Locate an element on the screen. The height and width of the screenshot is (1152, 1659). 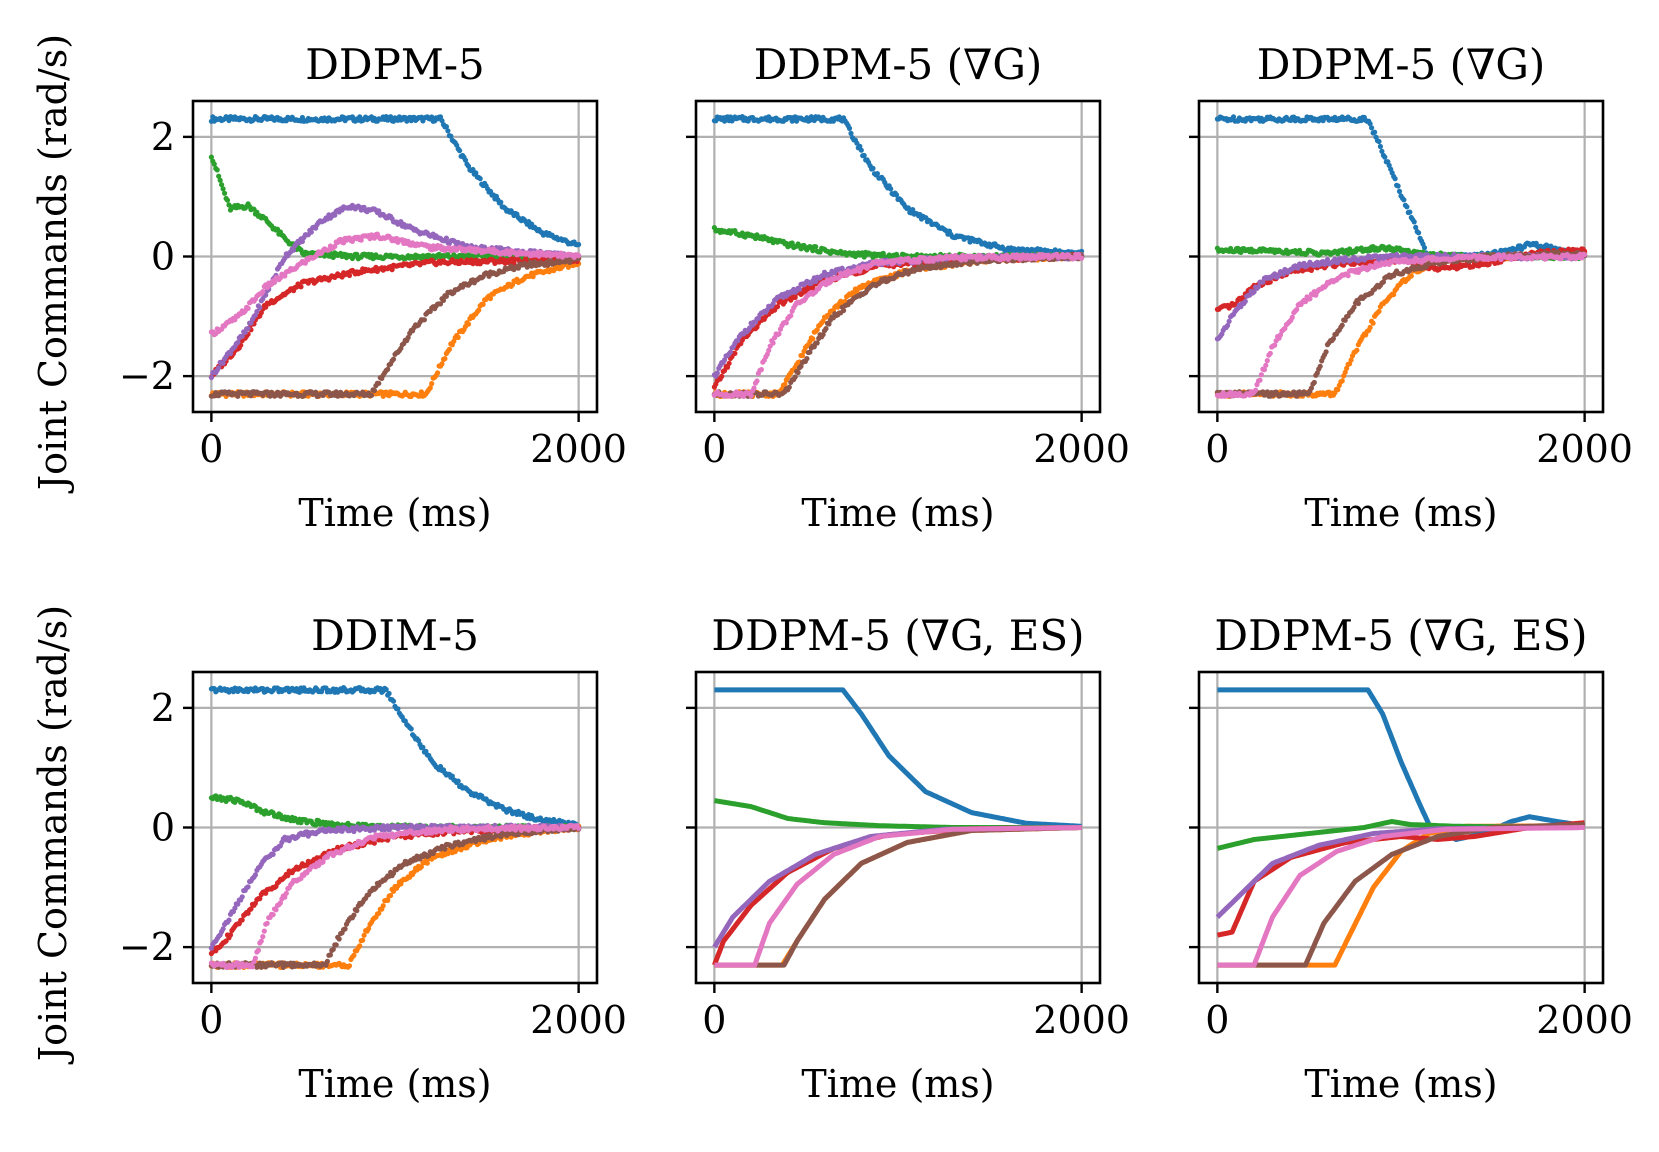
ylabel-row-1: Joint Commands (rad/s) is located at coordinates (53, 264).